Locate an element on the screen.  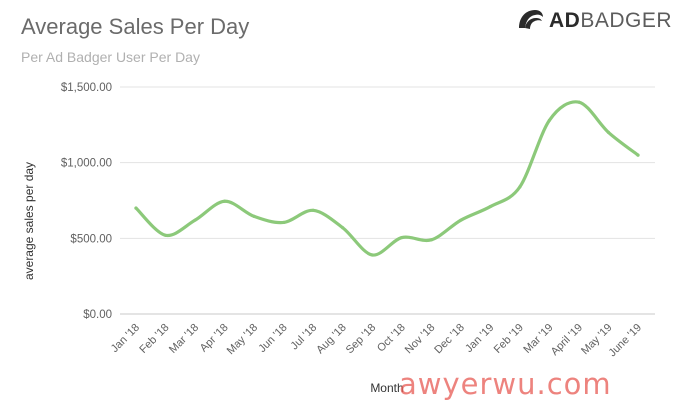
x-tick-label: May '18 is located at coordinates (242, 339).